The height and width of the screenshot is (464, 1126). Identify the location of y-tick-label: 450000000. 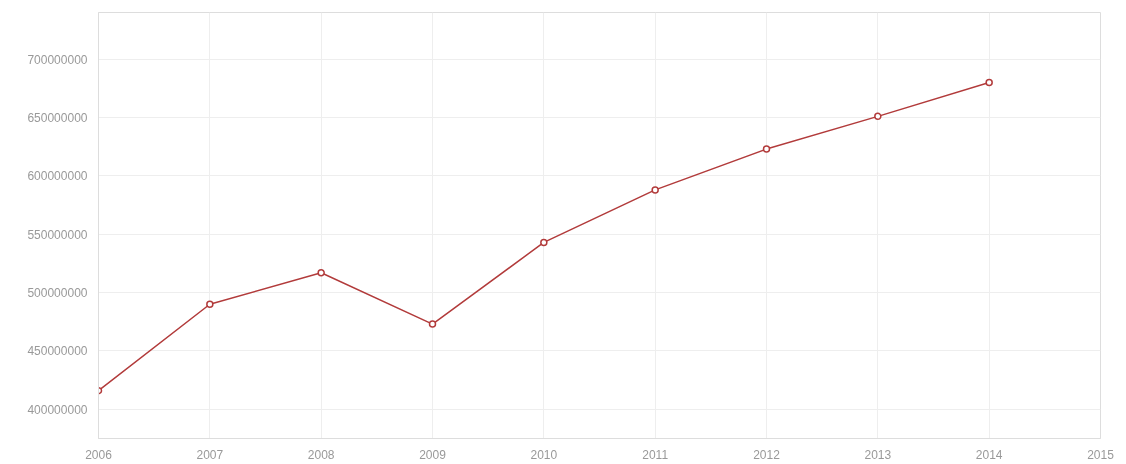
(57, 351).